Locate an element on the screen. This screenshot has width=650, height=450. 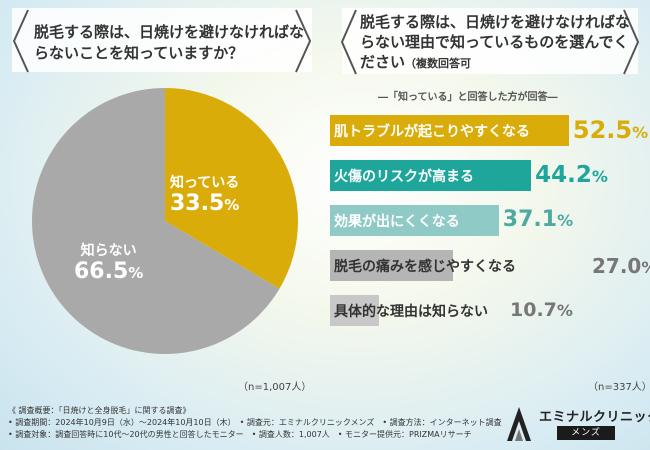
bar-value-number: 37.1 is located at coordinates (530, 220).